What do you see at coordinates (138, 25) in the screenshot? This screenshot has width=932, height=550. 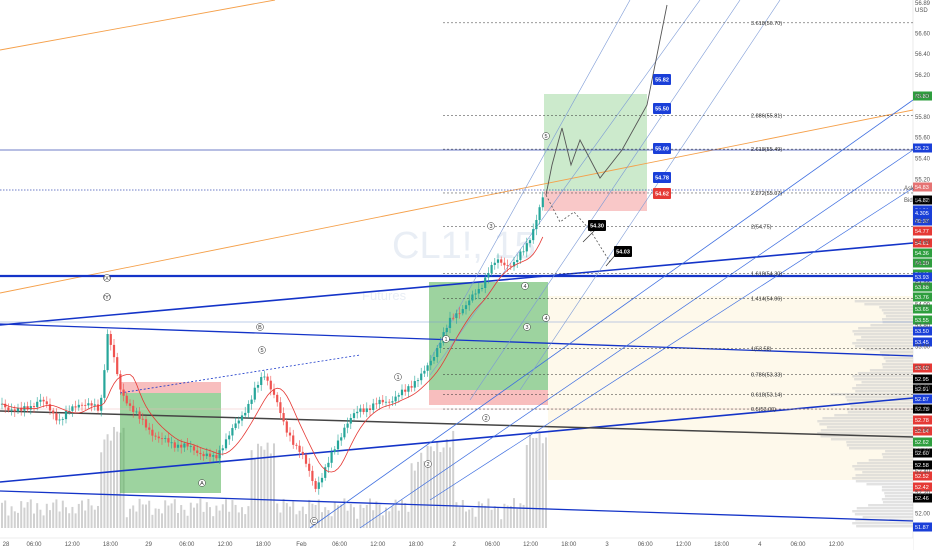 I see `orange-trendline-upper` at bounding box center [138, 25].